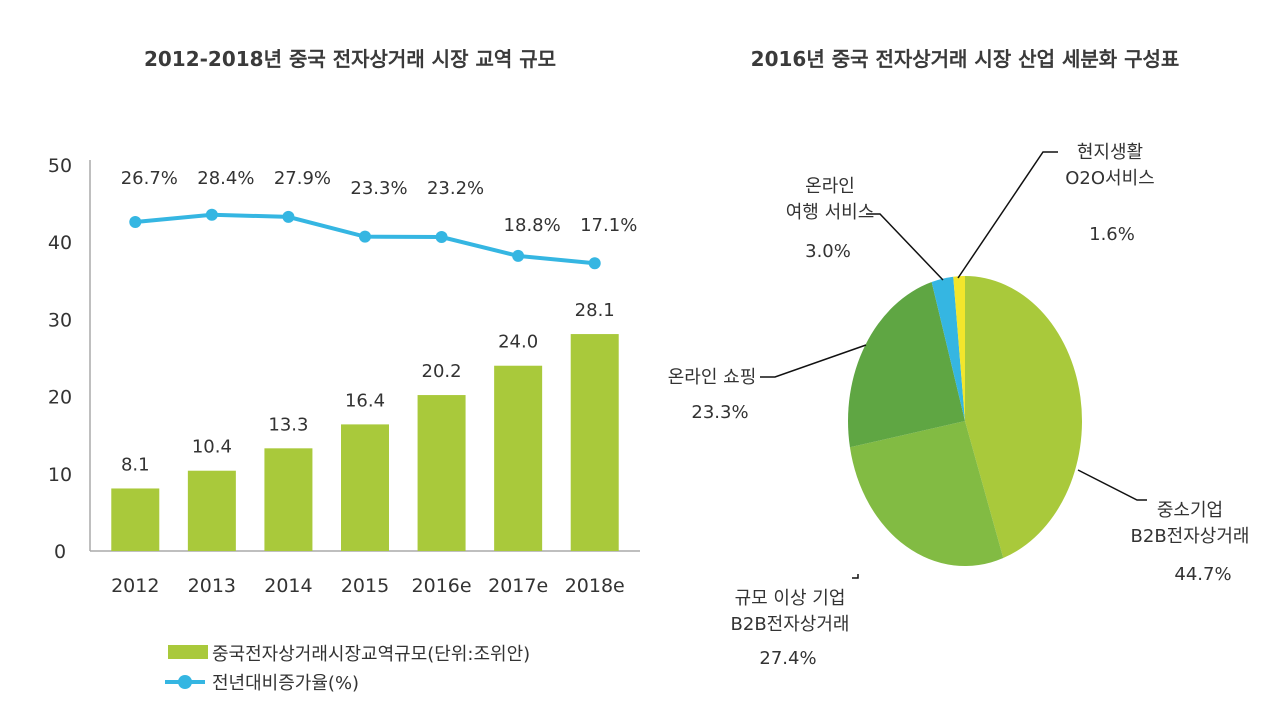  I want to click on y-tick-label: 50, so click(60, 166).